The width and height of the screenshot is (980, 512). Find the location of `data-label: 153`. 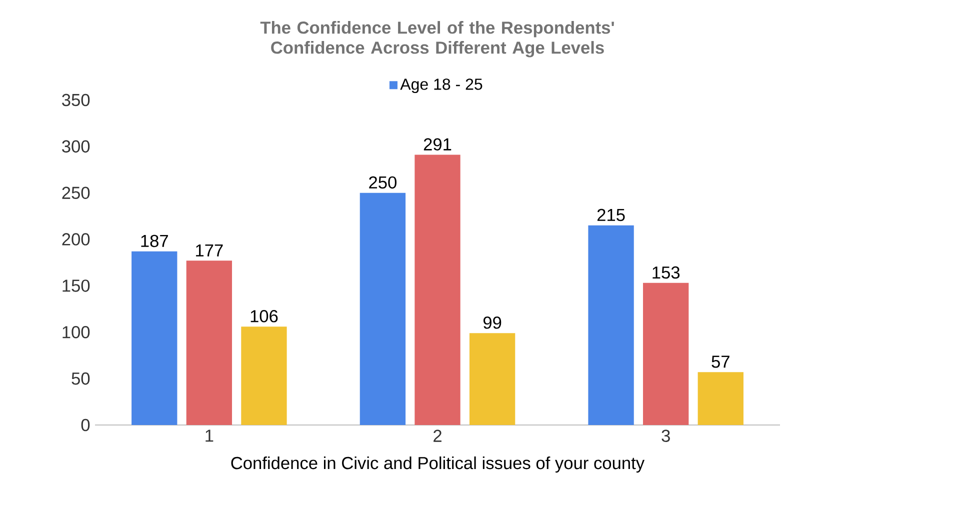

data-label: 153 is located at coordinates (666, 272).